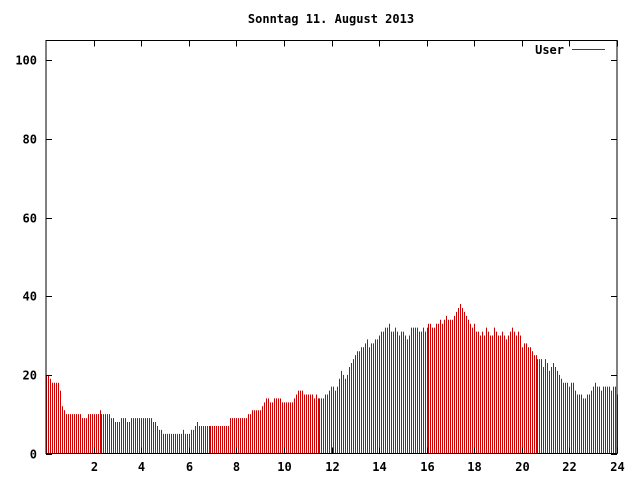  Describe the element at coordinates (284, 467) in the screenshot. I see `x-tick-label: 10` at that location.